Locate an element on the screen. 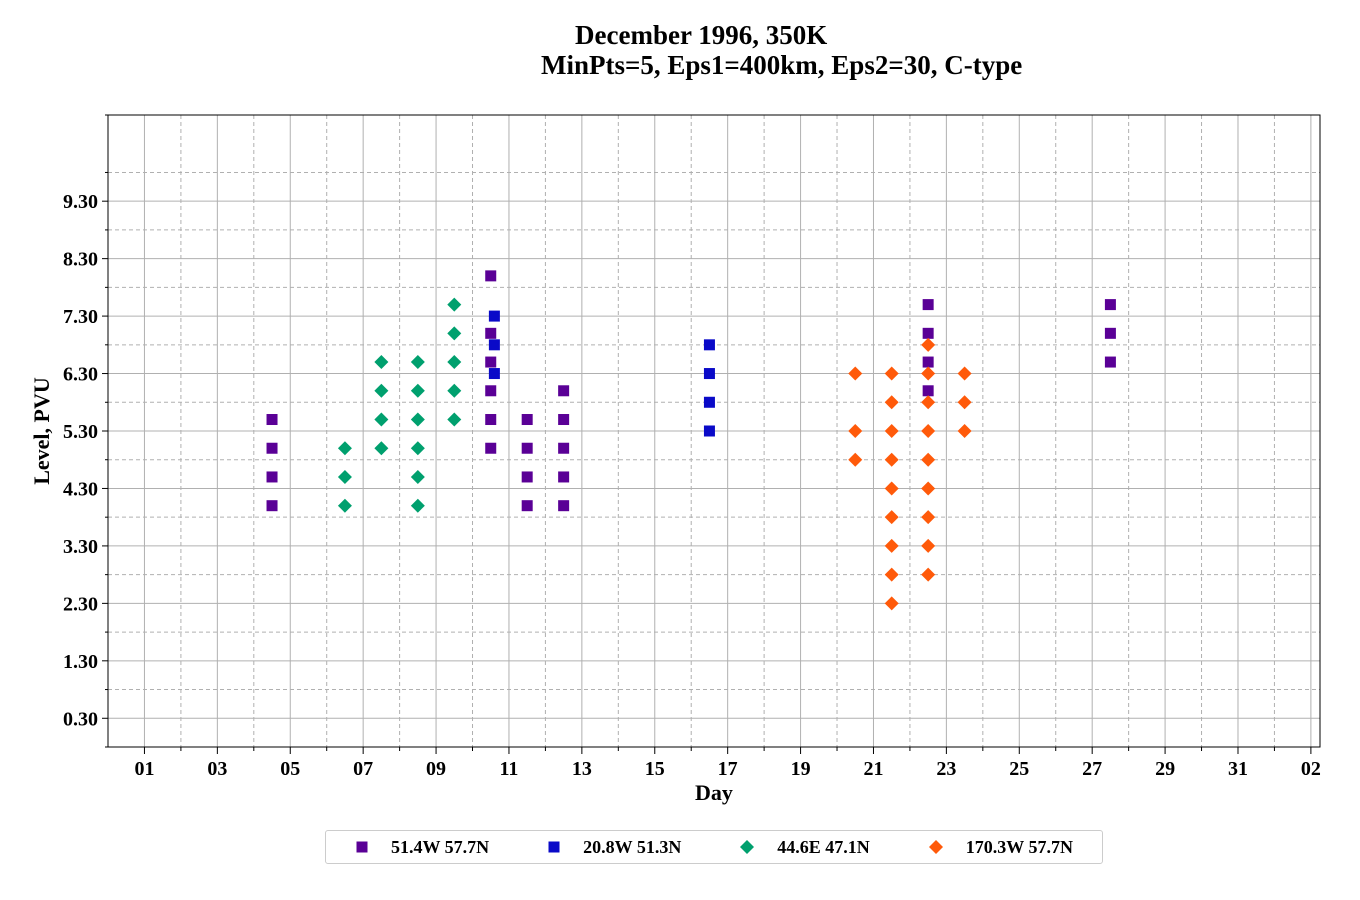  x-tick-label: 13 is located at coordinates (582, 769).